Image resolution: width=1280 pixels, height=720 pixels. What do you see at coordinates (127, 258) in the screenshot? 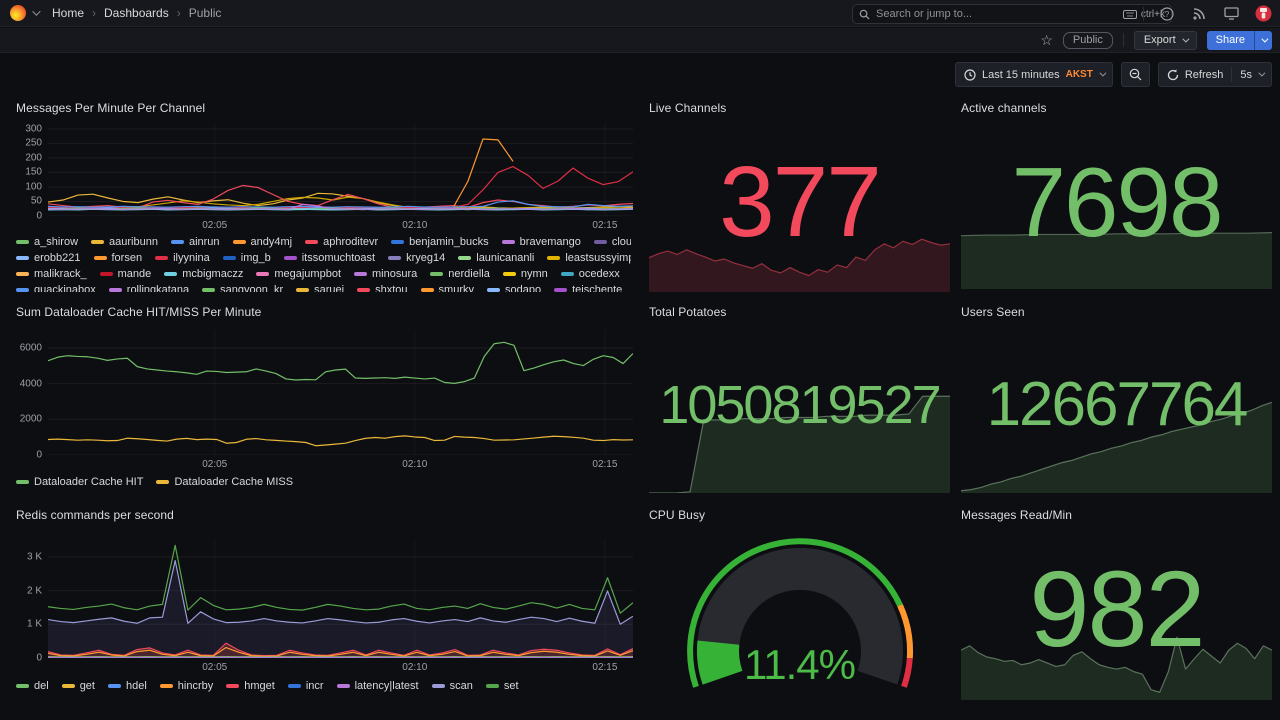
I see `legend-label: forsen` at bounding box center [127, 258].